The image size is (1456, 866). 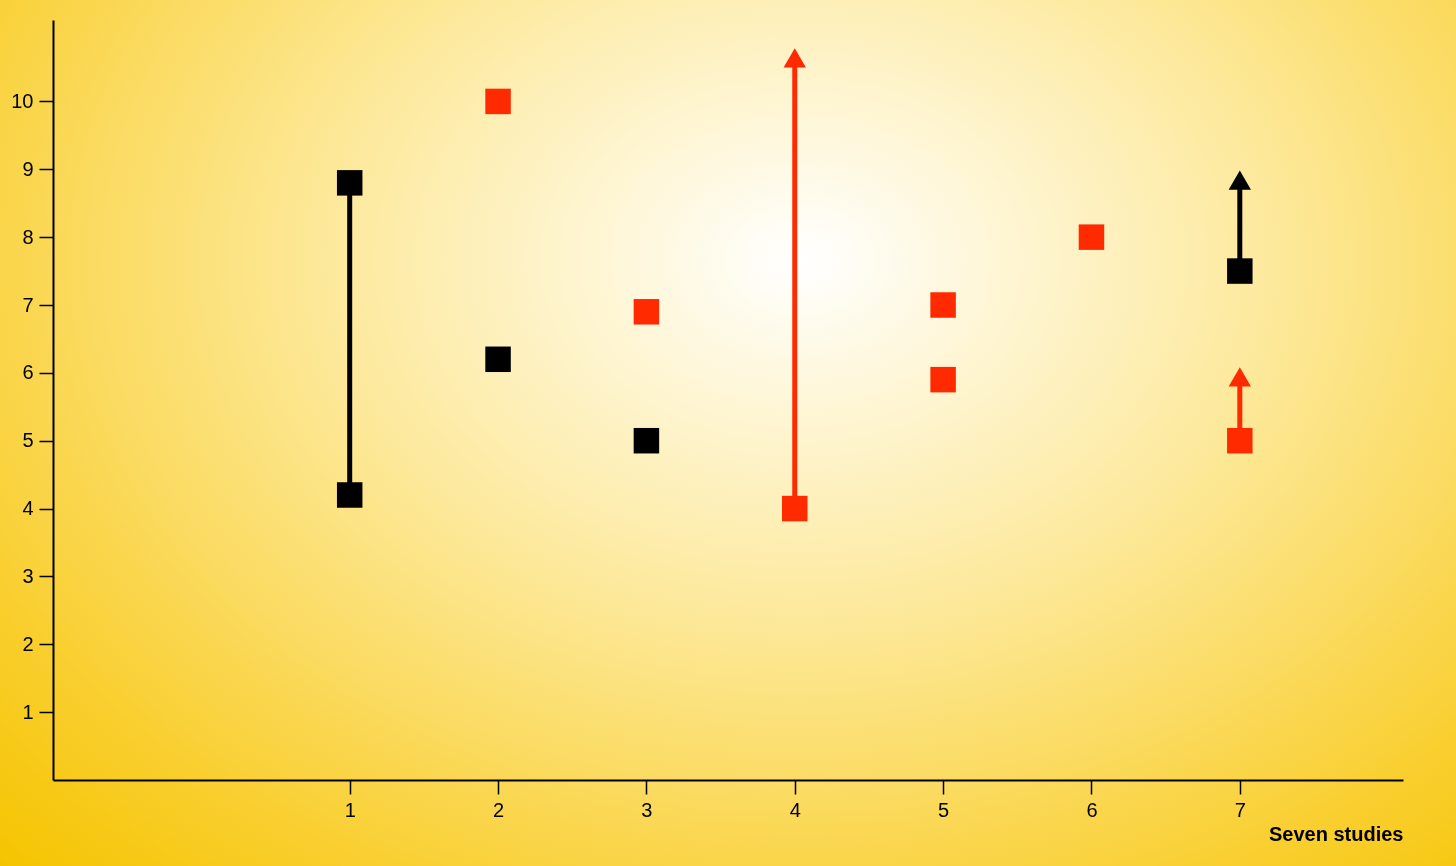 I want to click on y-tick-label: 10, so click(x=22, y=100).